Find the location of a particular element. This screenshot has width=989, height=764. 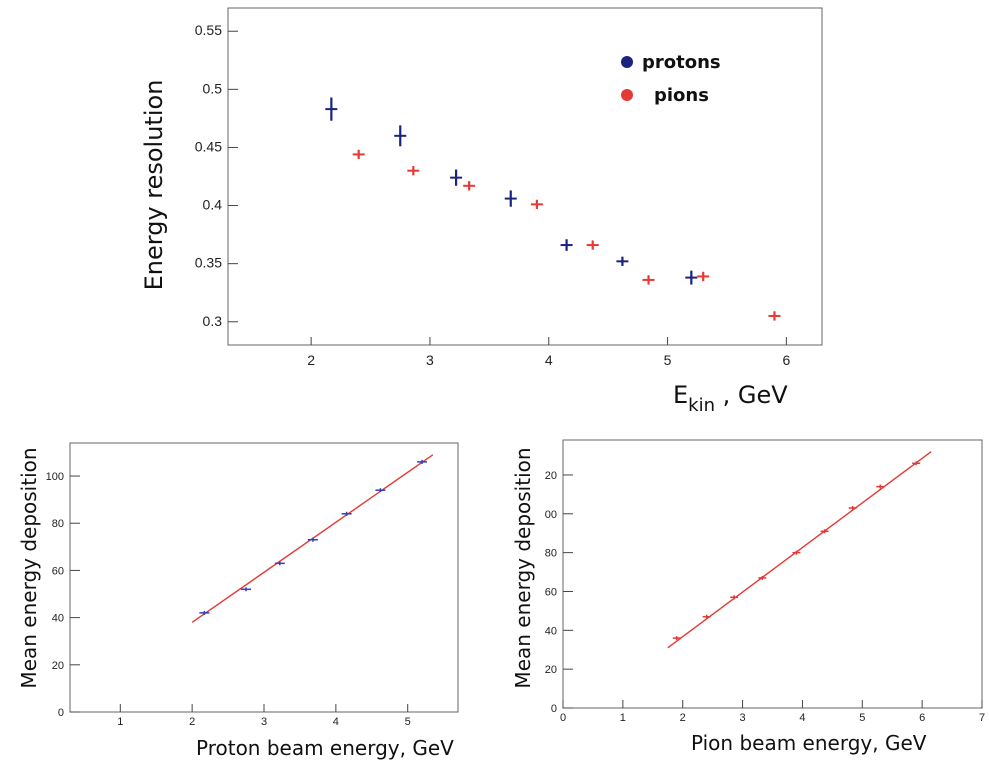

bottom-left-chart-x-axis-label: Proton beam energy, GeV is located at coordinates (325, 748).